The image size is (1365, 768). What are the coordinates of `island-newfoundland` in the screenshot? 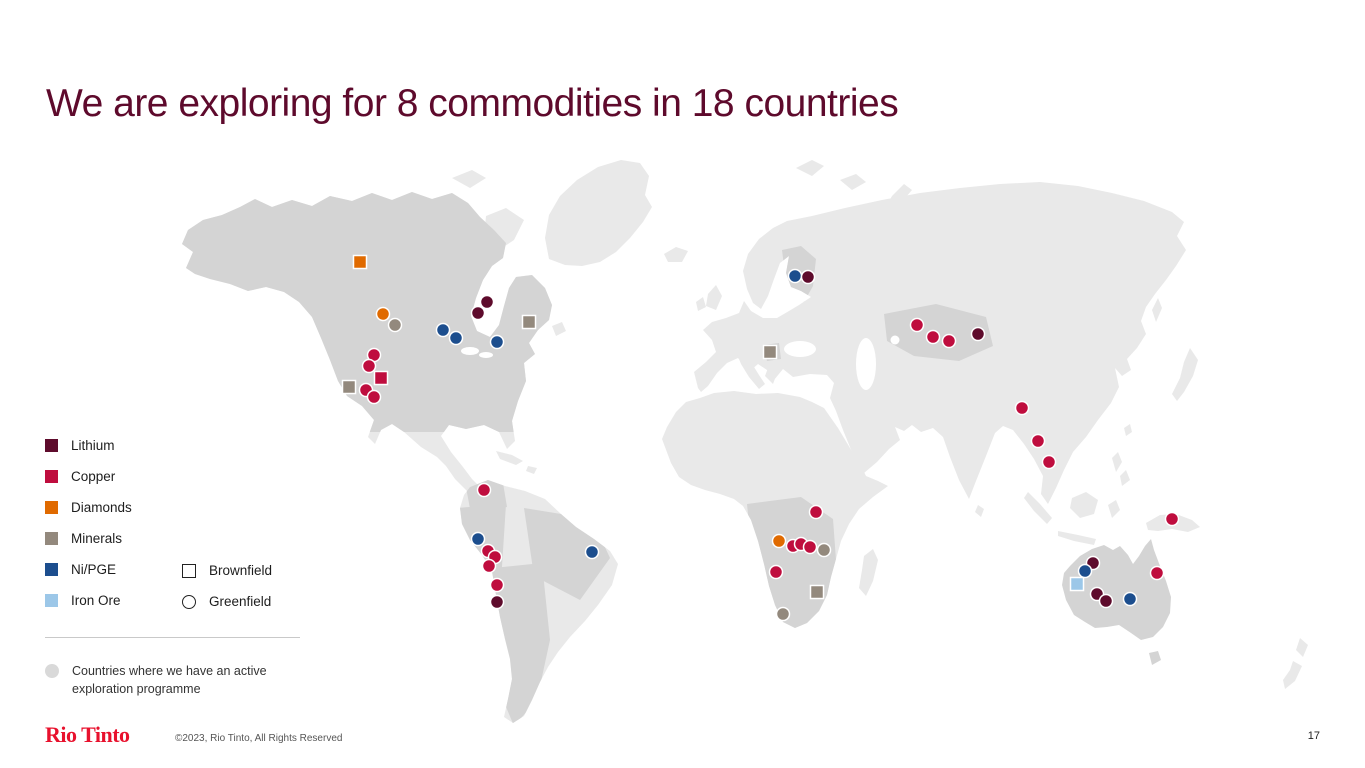 It's located at (559, 329).